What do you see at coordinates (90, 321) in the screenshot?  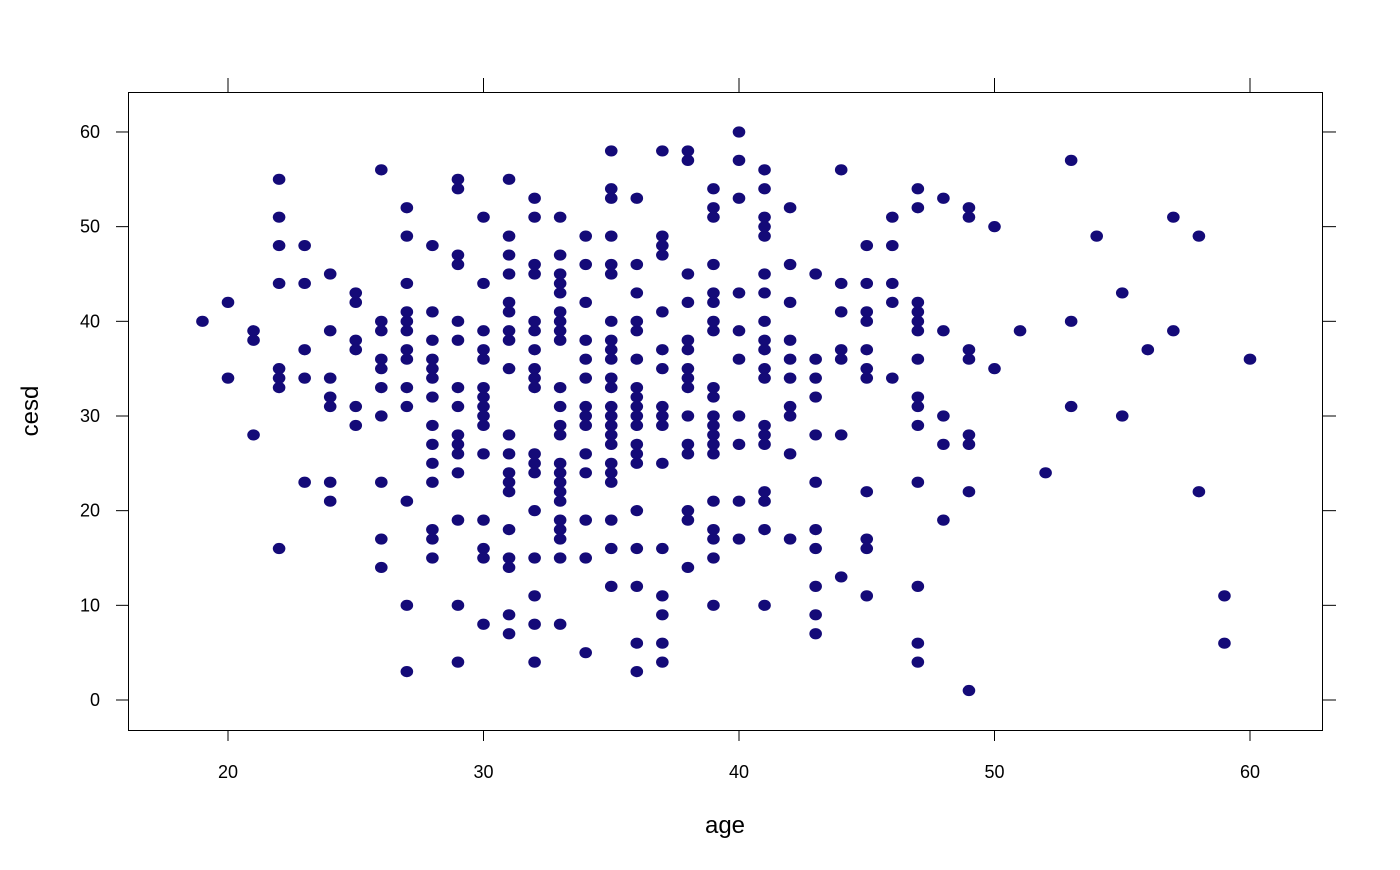 I see `y-tick-label: 40` at bounding box center [90, 321].